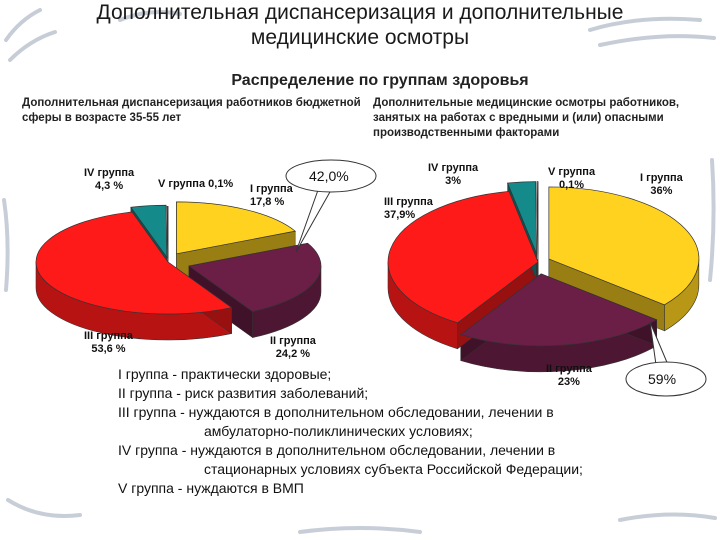 This screenshot has width=720, height=540. What do you see at coordinates (360, 37) in the screenshot?
I see `title-line-2: медицинские осмотры` at bounding box center [360, 37].